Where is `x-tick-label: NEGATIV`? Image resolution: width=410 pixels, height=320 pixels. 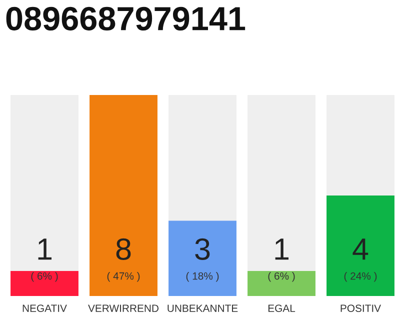
x-tick-label: NEGATIV is located at coordinates (44, 308).